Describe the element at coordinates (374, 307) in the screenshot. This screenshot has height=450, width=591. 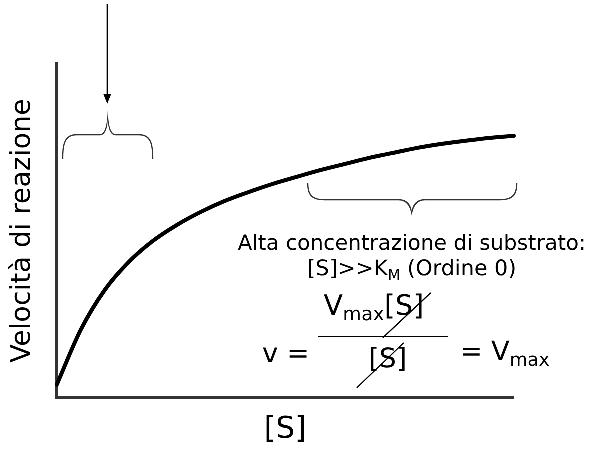
I see `annotation: V$_{max}$[S]` at that location.